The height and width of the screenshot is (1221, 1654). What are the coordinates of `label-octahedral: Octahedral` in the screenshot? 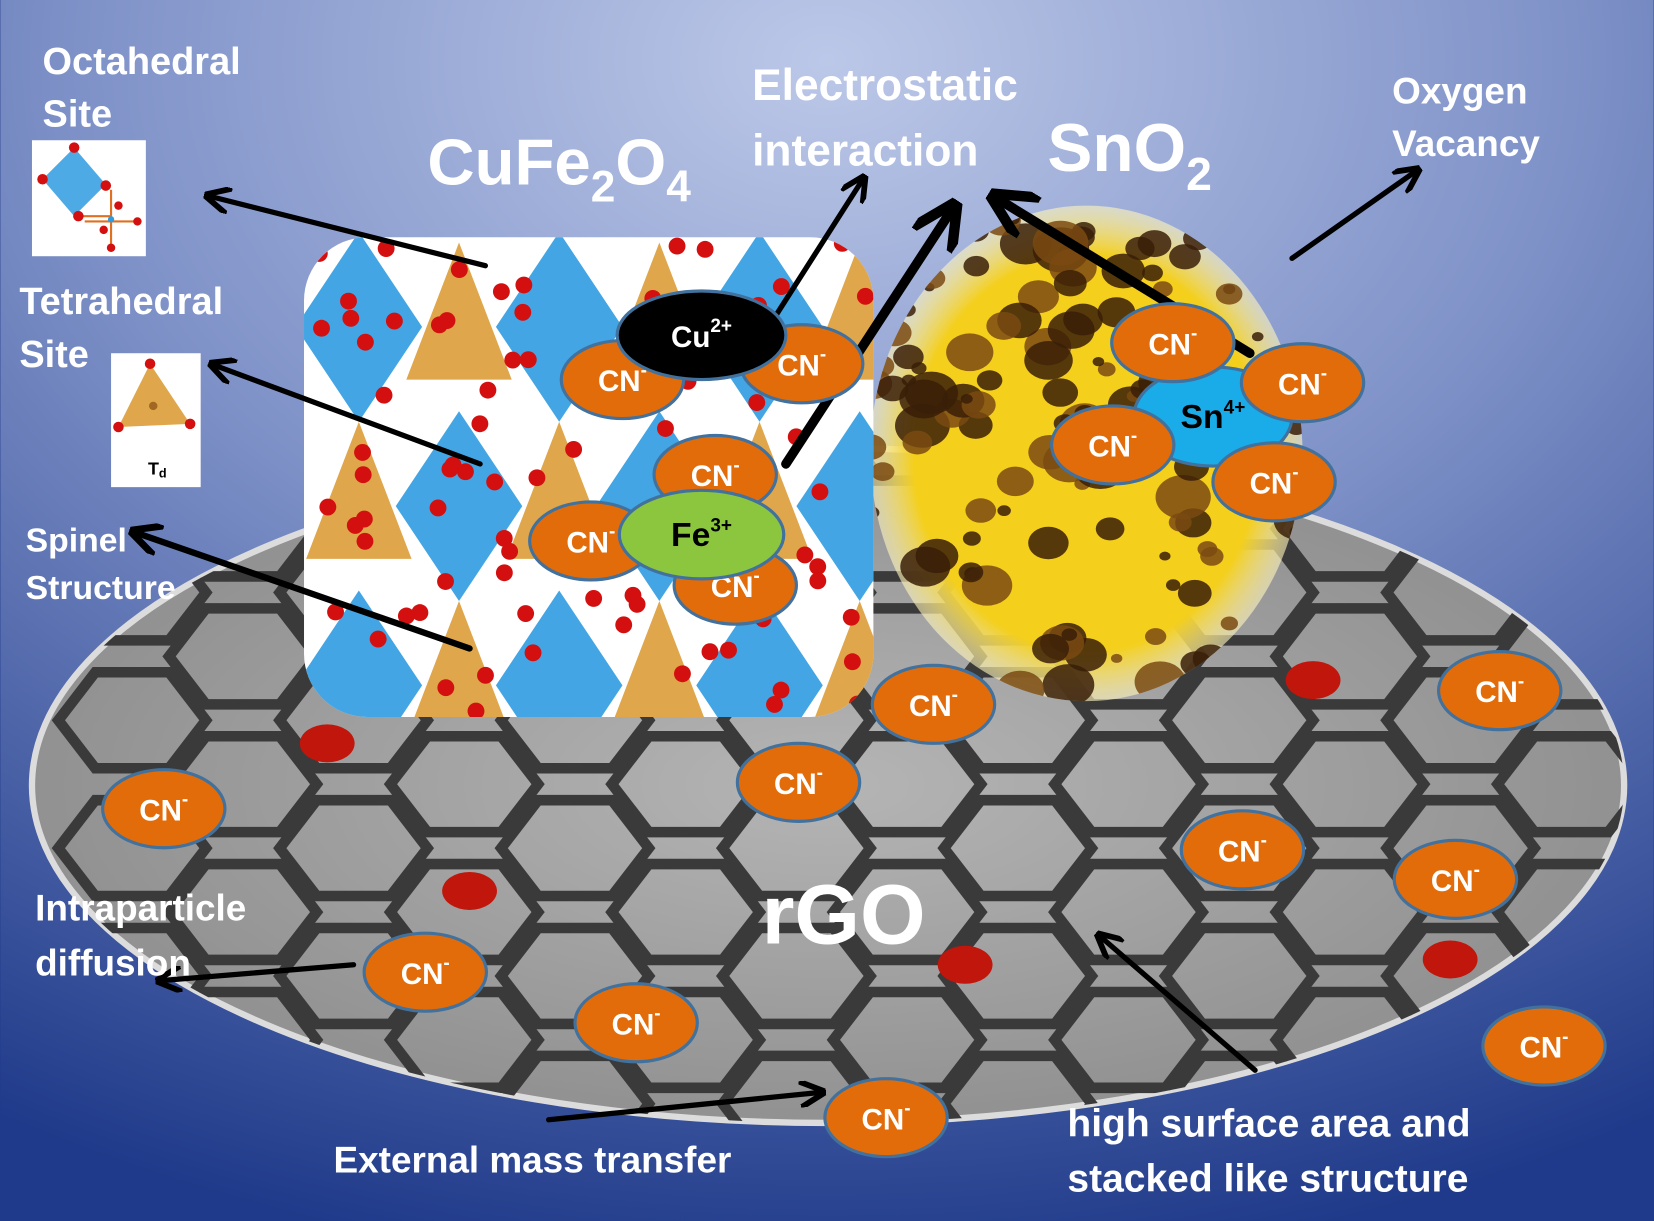 It's located at (142, 62).